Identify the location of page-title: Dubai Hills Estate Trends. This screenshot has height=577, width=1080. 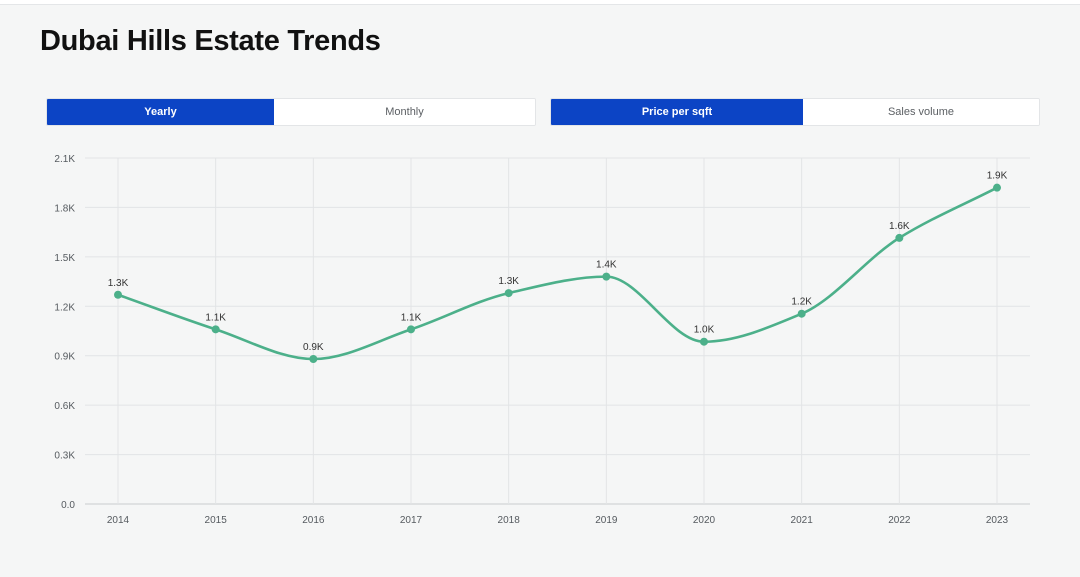
(210, 41).